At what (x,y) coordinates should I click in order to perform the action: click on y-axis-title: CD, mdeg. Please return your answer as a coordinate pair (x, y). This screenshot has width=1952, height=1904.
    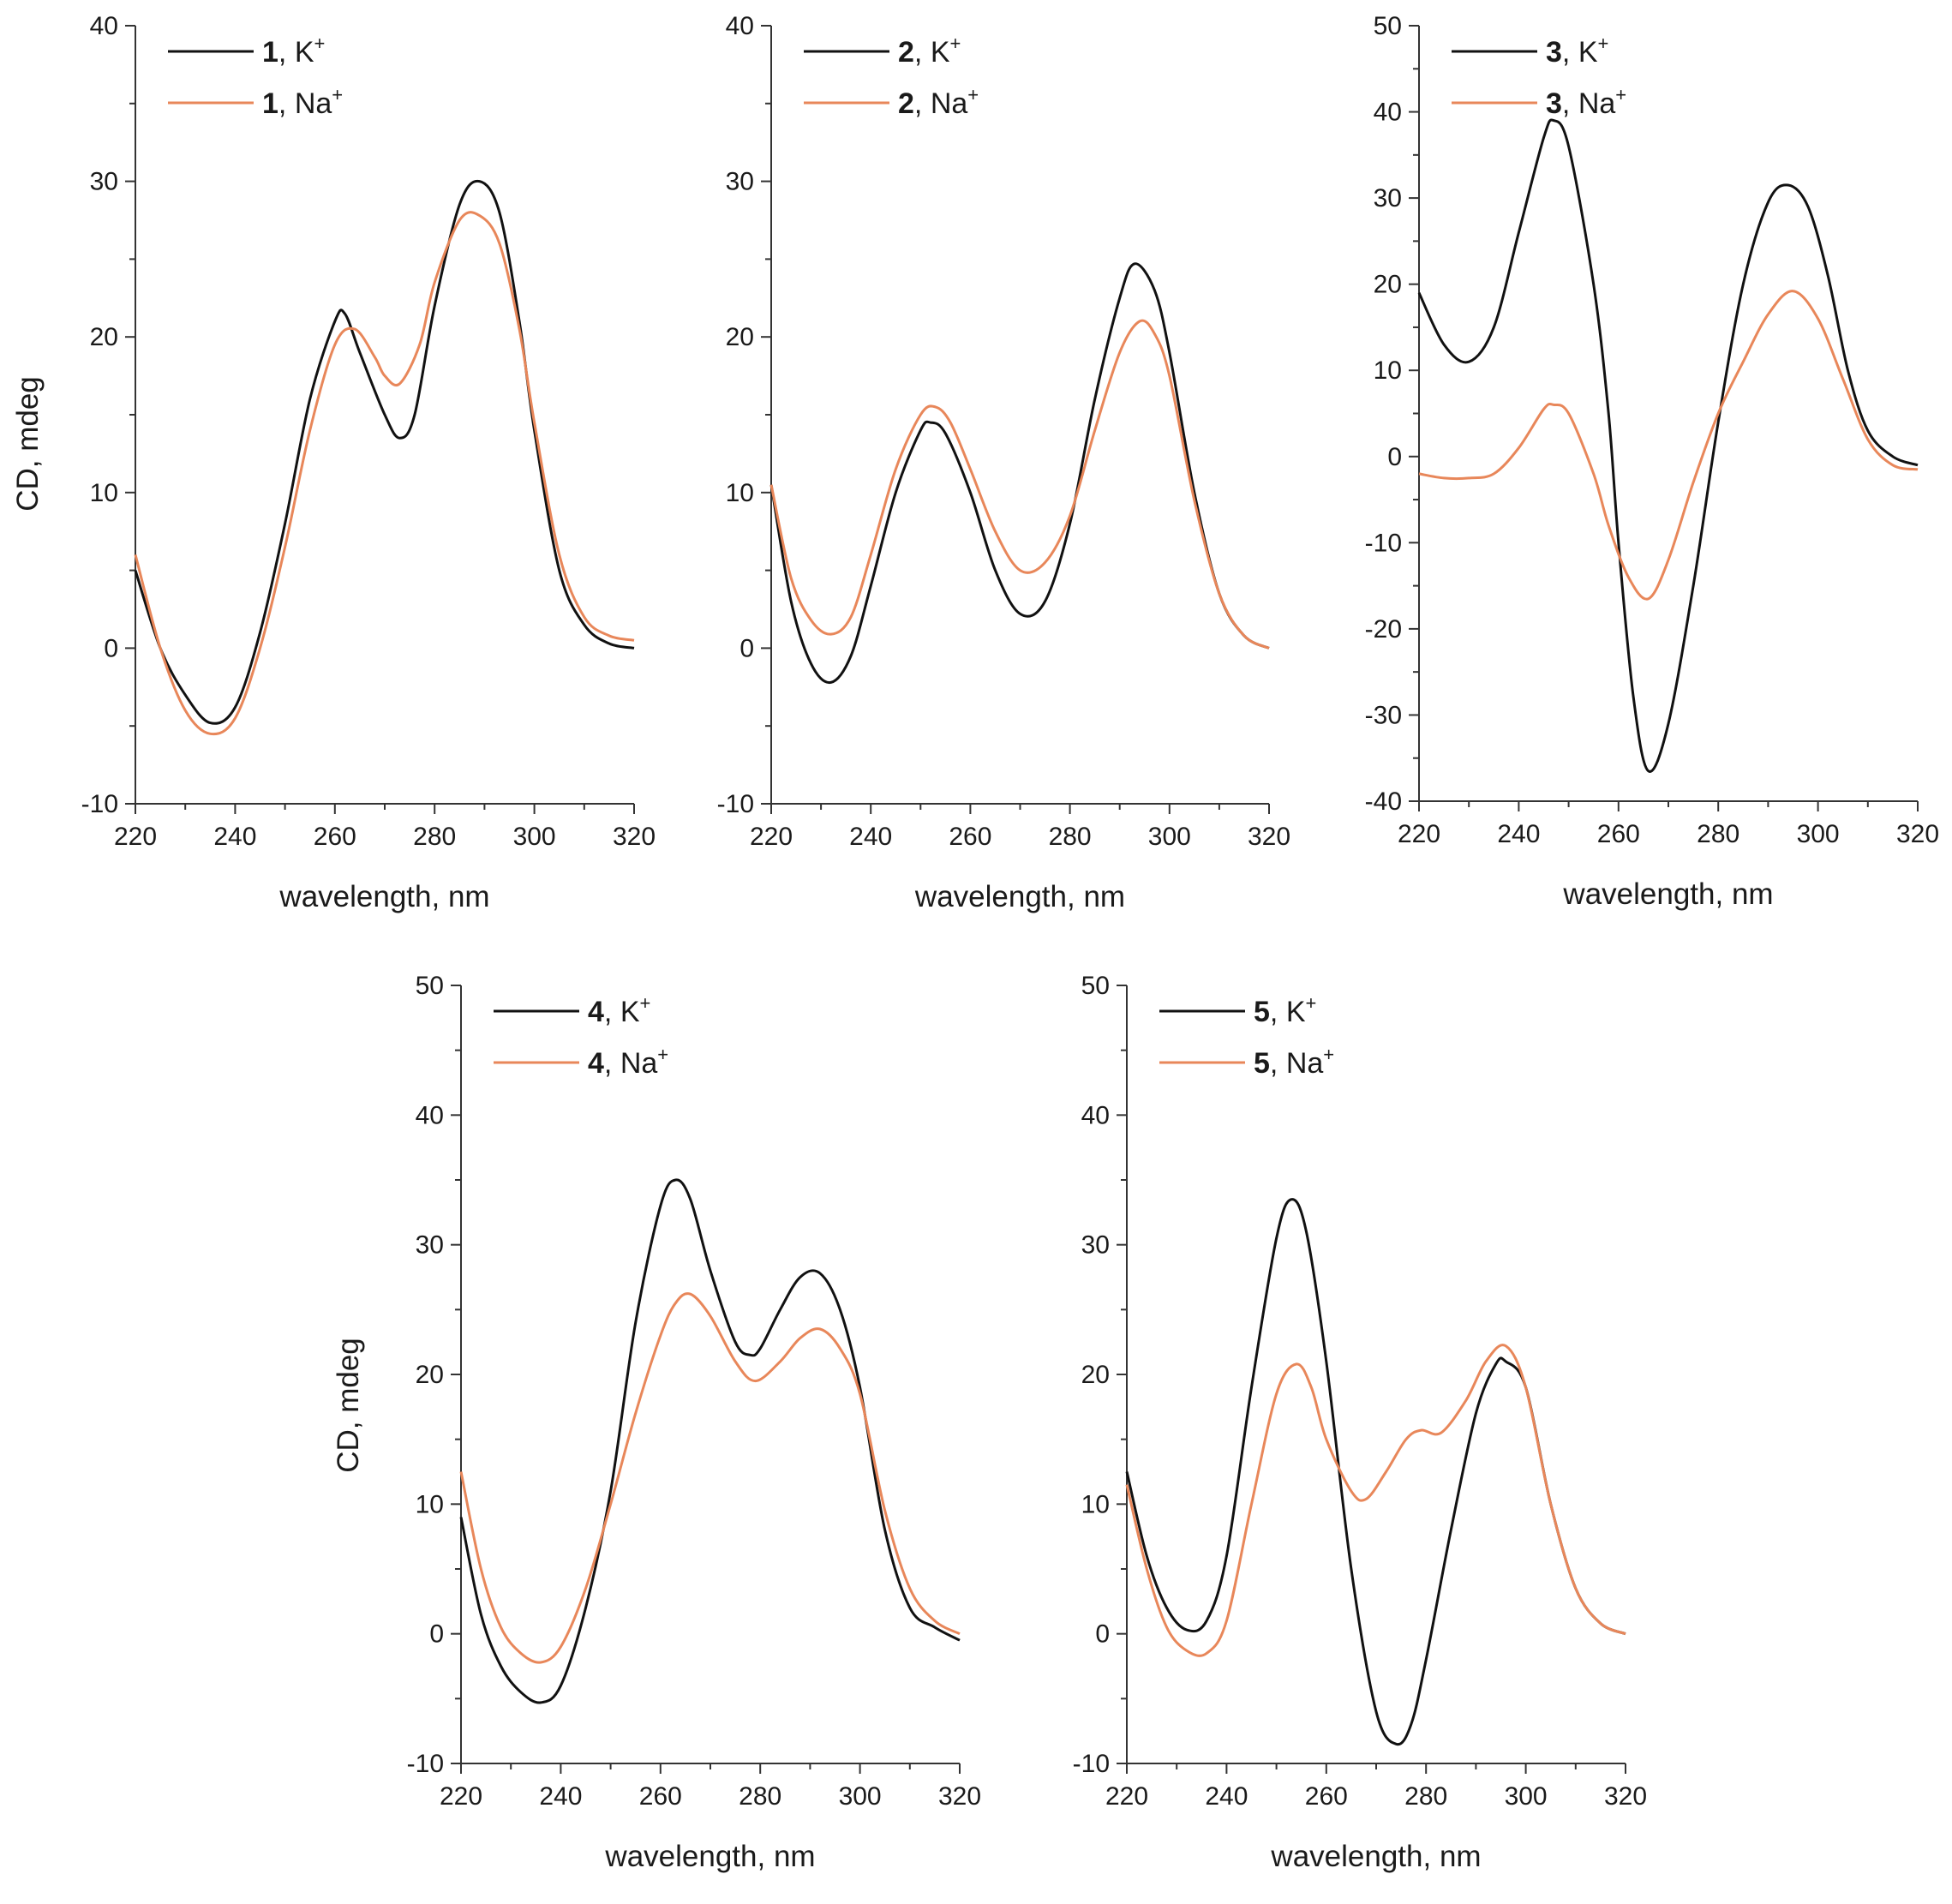
    Looking at the image, I should click on (348, 1406).